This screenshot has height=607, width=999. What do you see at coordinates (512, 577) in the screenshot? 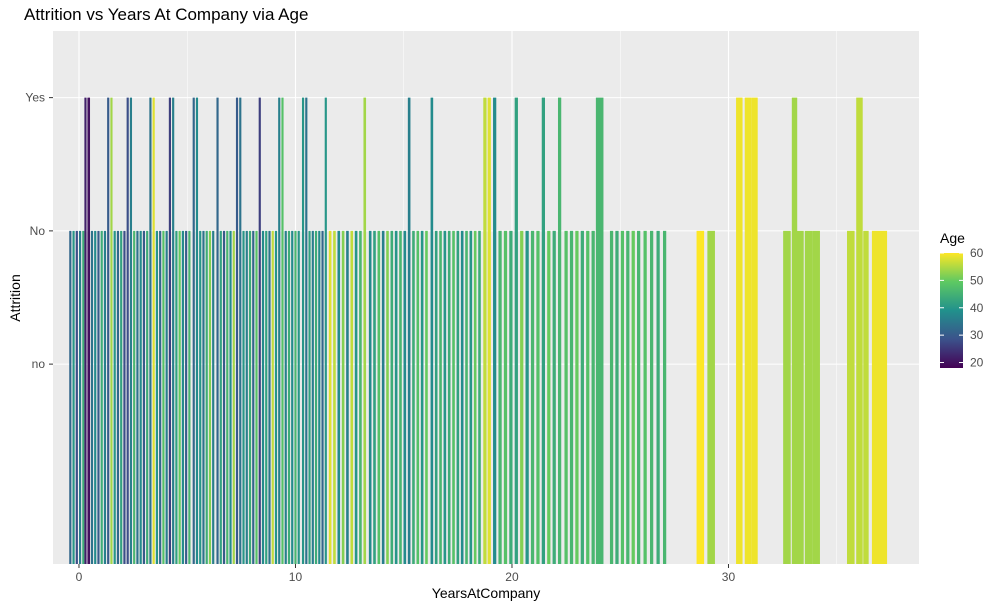
I see `x-tick-label: 20` at bounding box center [512, 577].